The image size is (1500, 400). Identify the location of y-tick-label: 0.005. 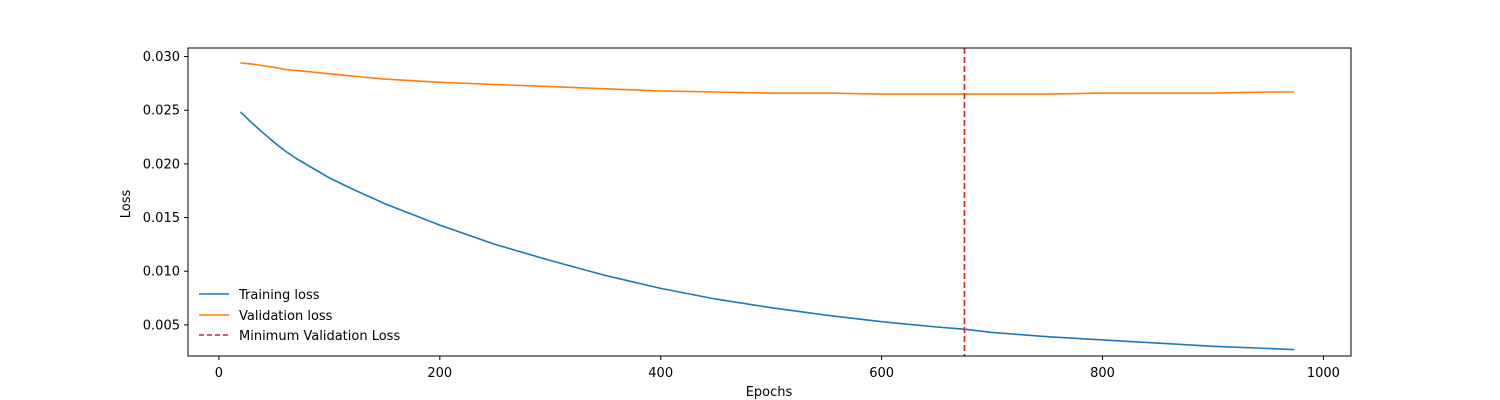
(161, 325).